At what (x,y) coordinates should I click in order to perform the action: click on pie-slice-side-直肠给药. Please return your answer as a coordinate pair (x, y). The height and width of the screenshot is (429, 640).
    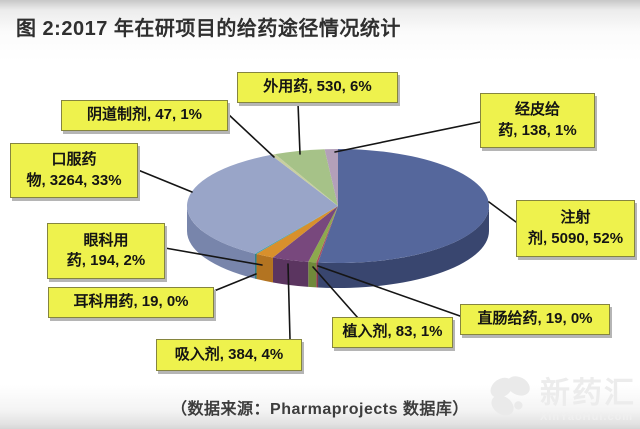
    Looking at the image, I should click on (317, 275).